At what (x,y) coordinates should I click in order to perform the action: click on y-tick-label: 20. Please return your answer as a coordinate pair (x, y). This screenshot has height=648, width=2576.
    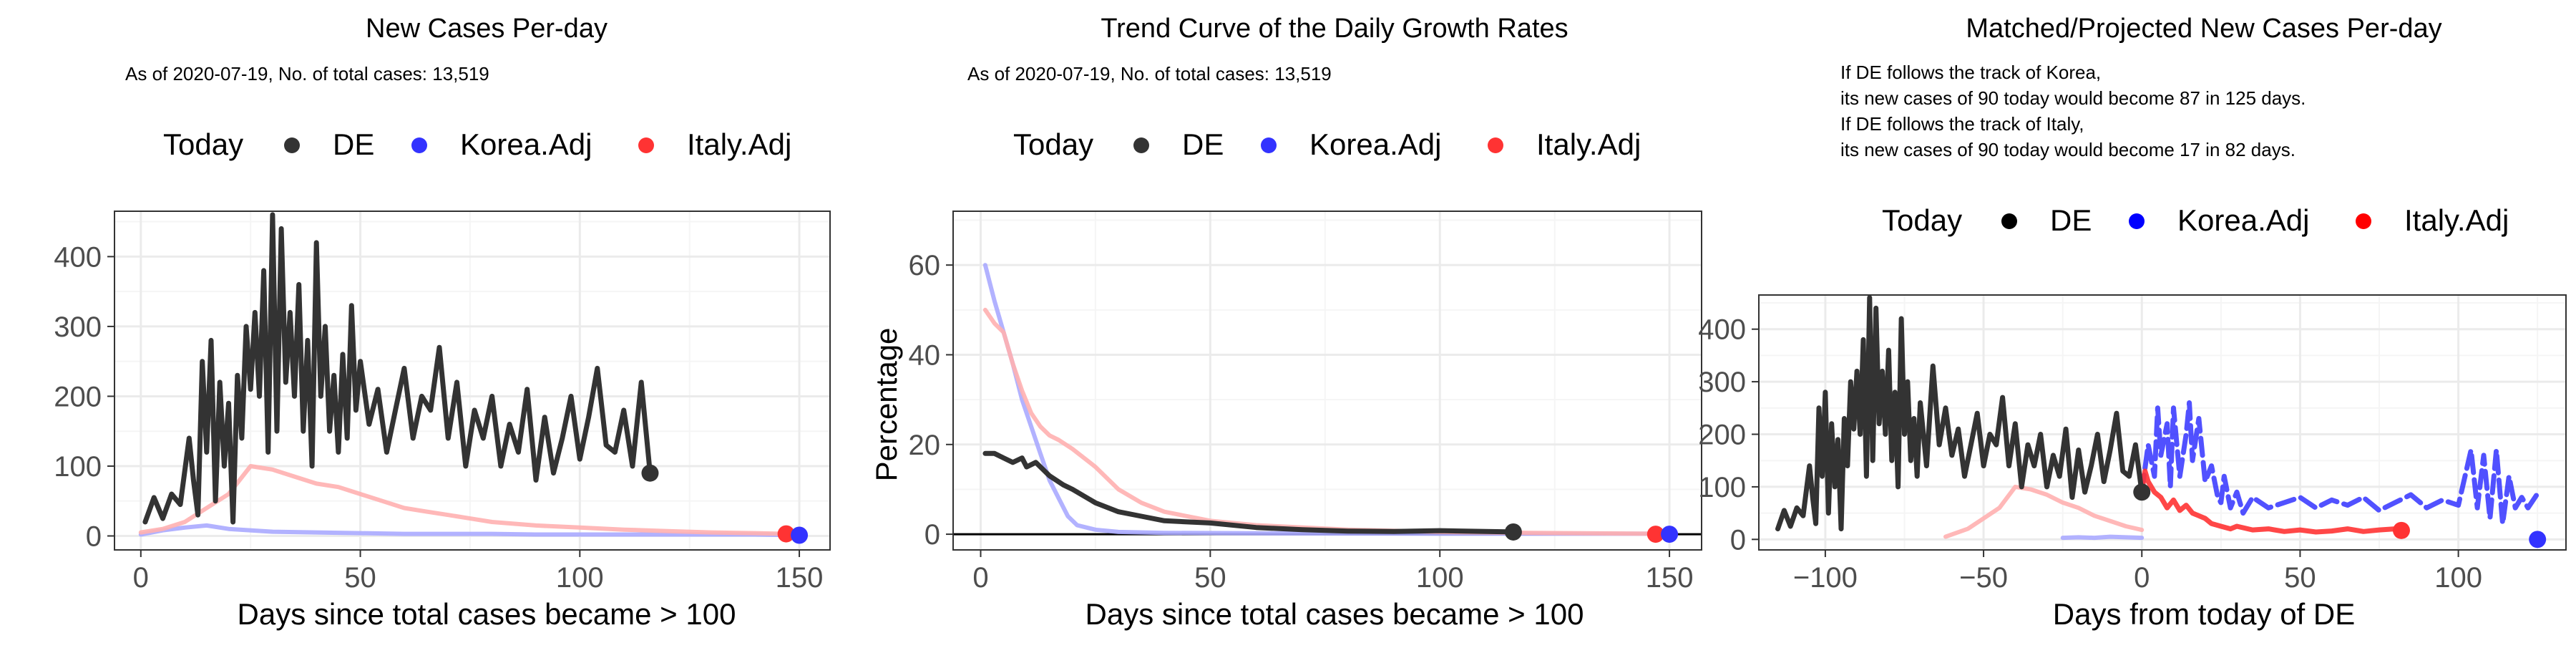
    Looking at the image, I should click on (925, 445).